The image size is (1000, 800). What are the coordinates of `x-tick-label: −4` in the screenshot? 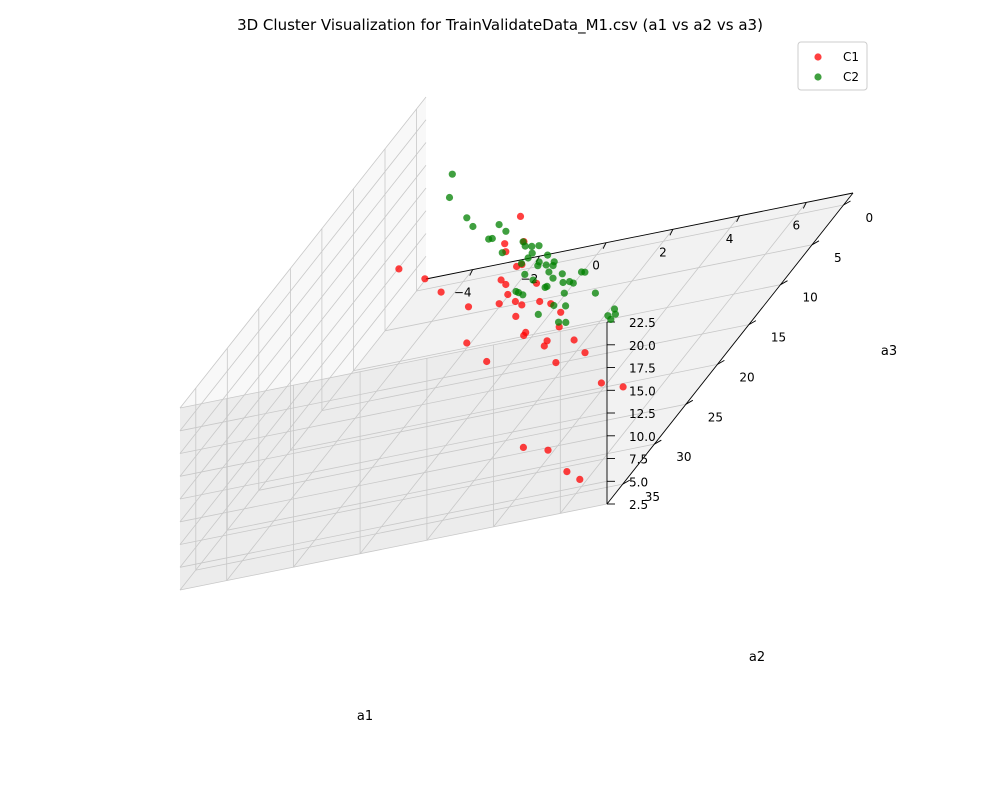 It's located at (463, 293).